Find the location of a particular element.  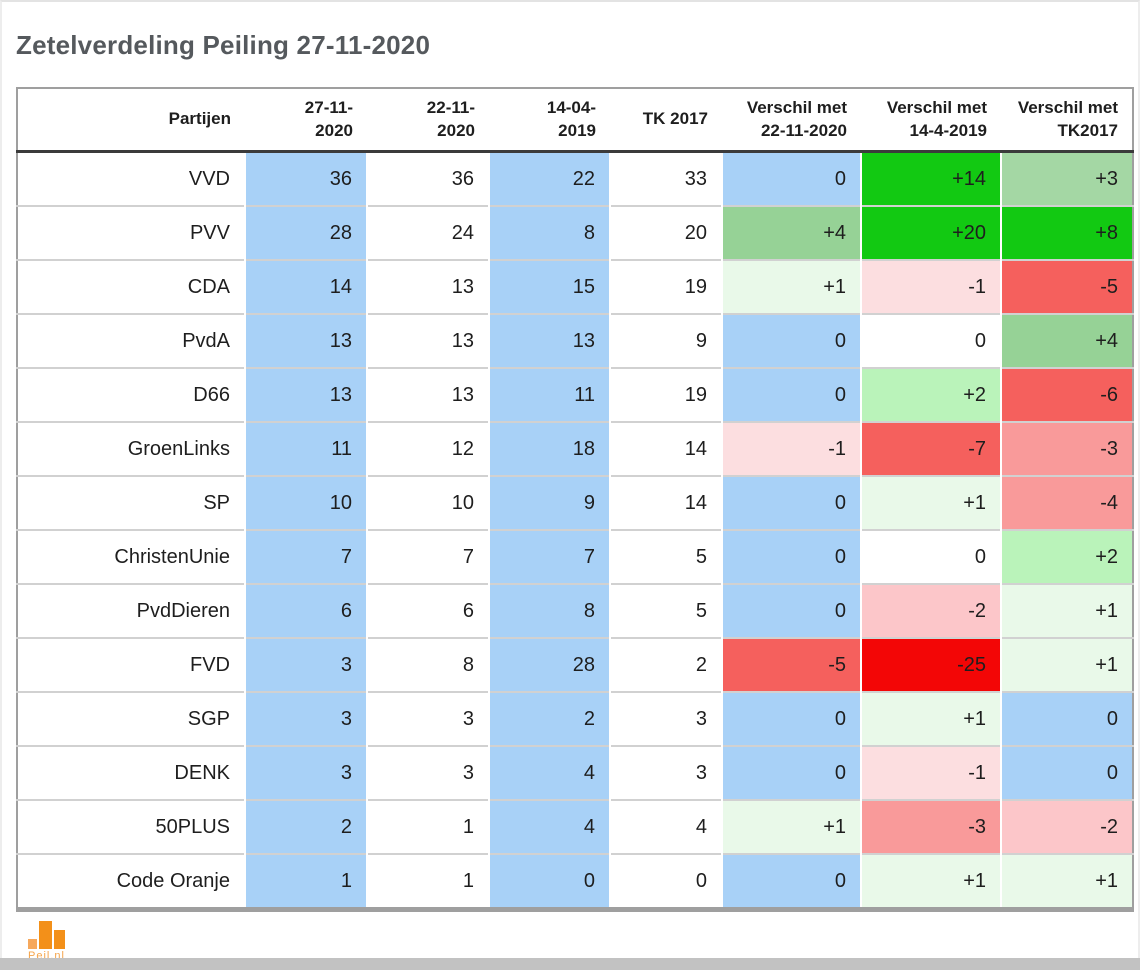

value-cell: -4 is located at coordinates (1067, 502).